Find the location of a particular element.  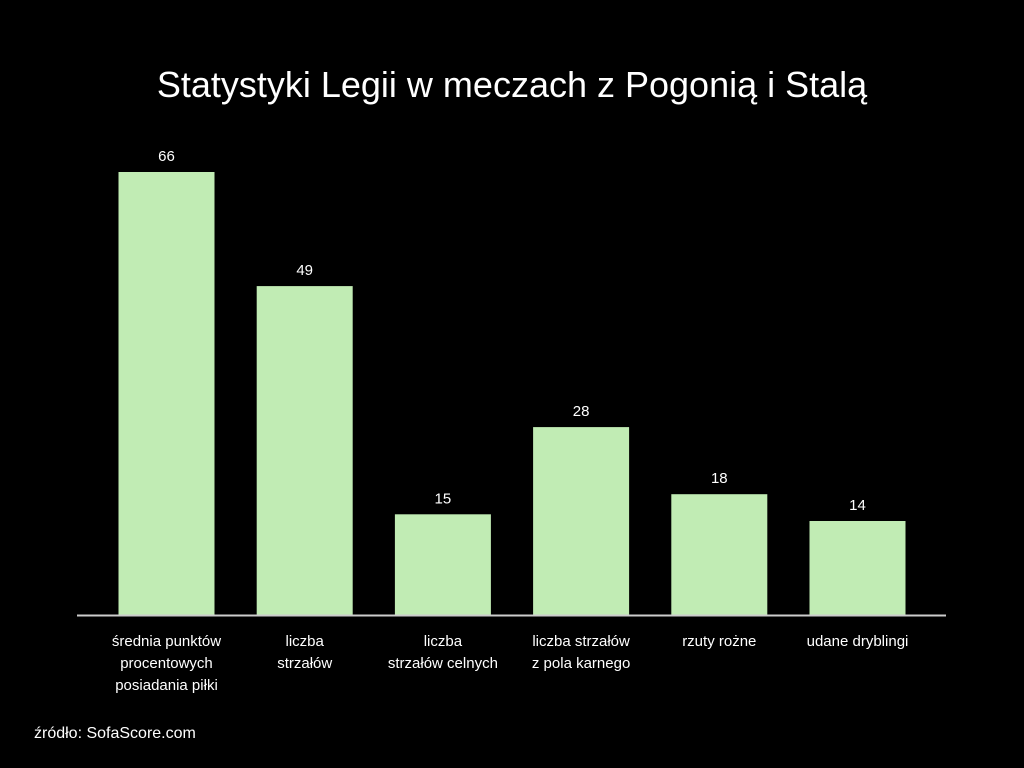

category-label-line: udane dryblingi is located at coordinates (858, 641).